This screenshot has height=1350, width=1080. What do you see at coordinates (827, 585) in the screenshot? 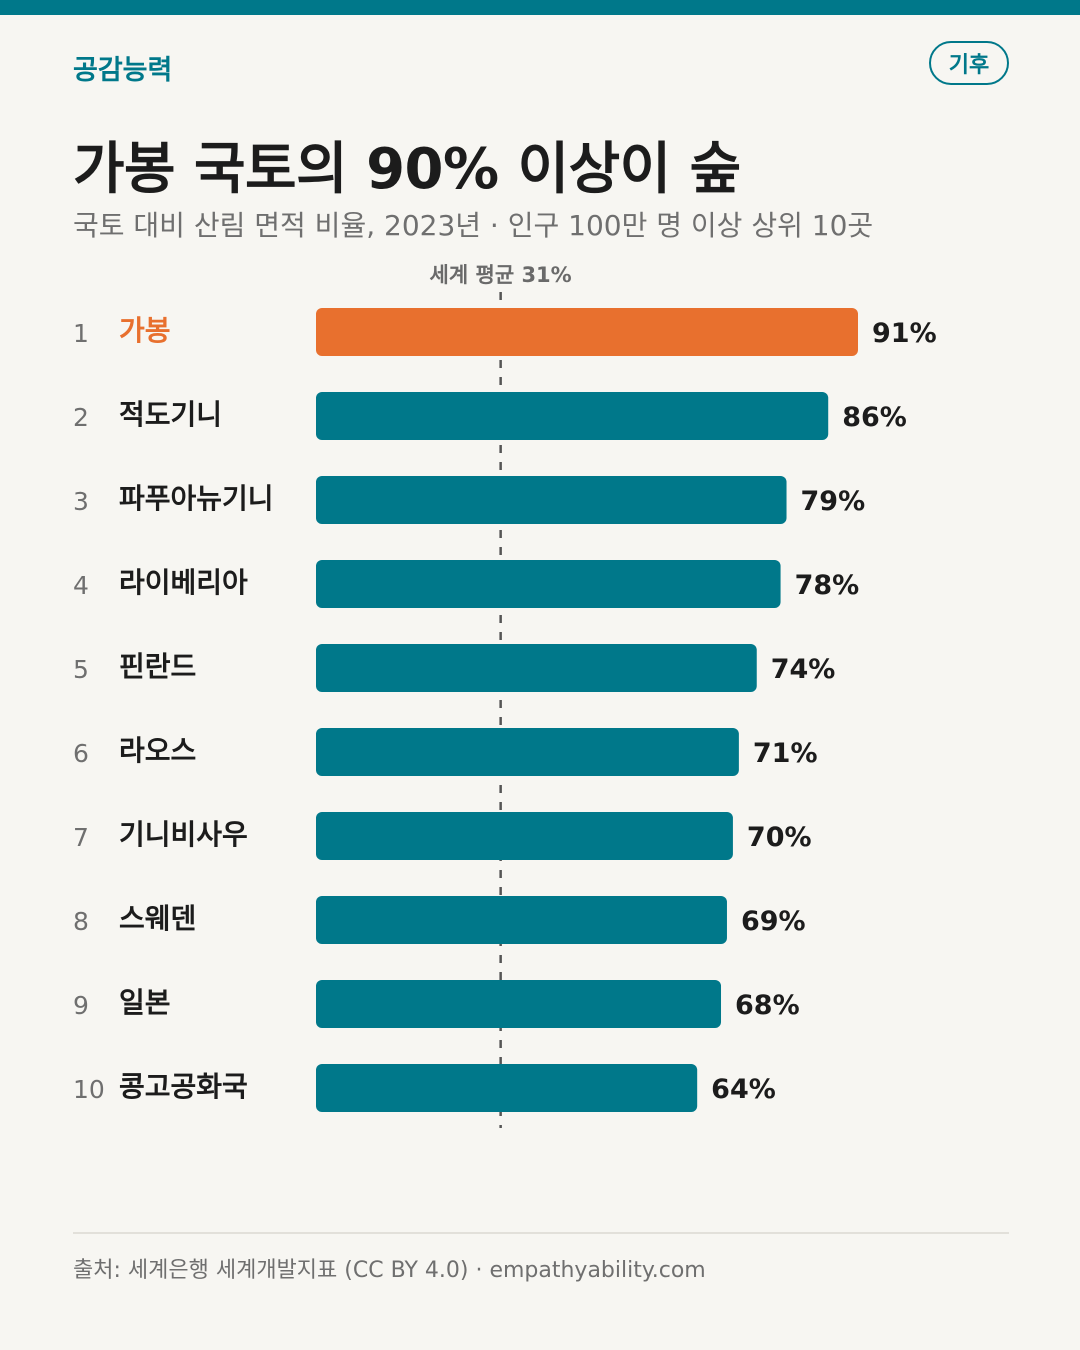
I see `value-label: 78%` at bounding box center [827, 585].